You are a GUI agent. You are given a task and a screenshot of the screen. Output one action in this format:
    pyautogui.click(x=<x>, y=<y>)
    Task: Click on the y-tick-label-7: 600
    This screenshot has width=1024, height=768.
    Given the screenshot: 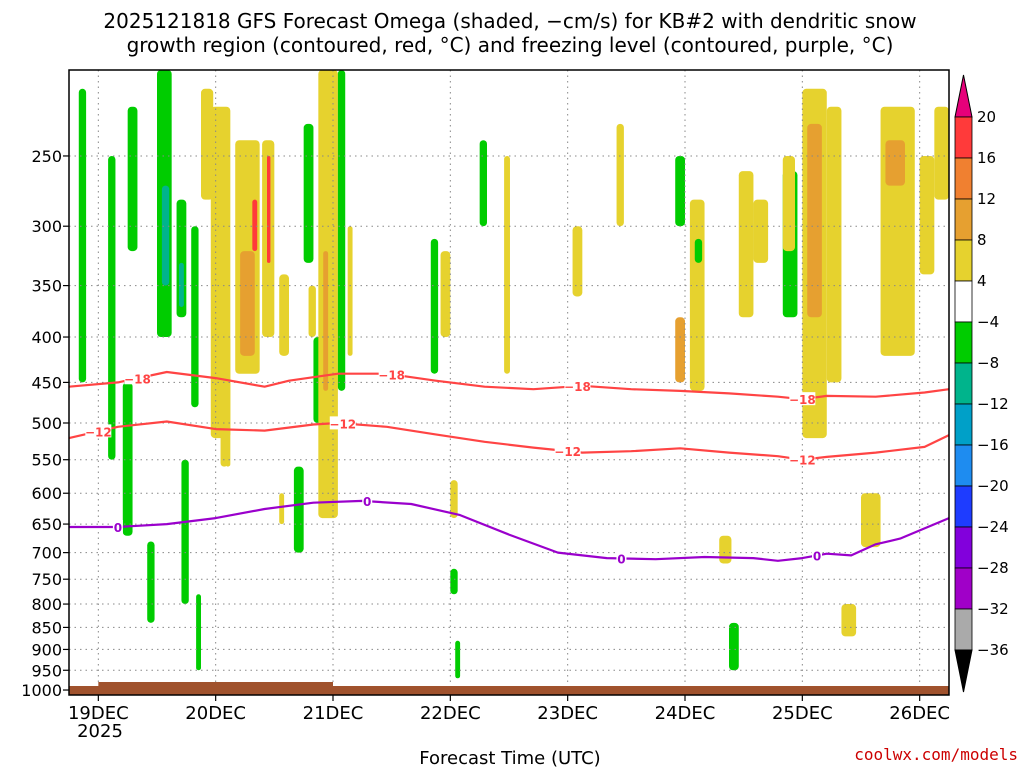 What is the action you would take?
    pyautogui.click(x=46, y=493)
    